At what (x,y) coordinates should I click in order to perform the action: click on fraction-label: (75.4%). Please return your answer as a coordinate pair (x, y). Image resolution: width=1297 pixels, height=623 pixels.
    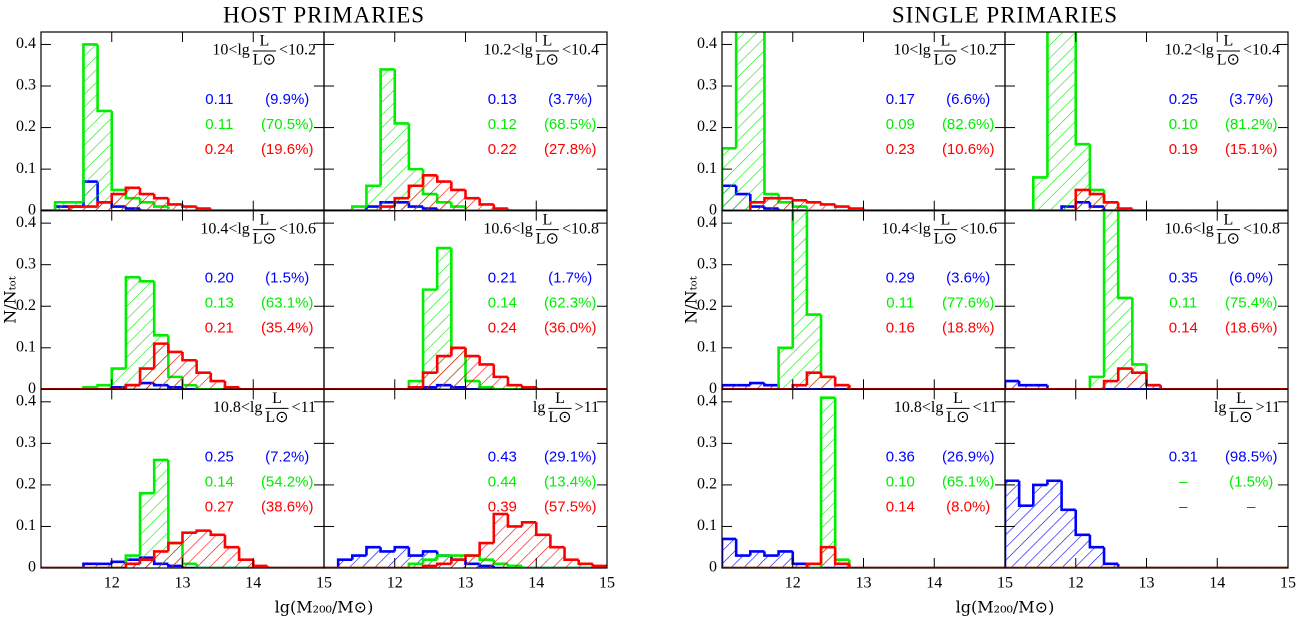
    Looking at the image, I should click on (1251, 303).